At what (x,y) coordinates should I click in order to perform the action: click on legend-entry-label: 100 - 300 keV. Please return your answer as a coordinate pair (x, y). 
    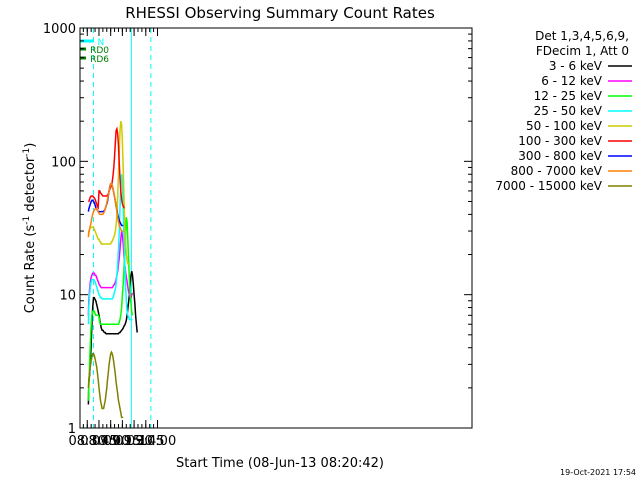
    Looking at the image, I should click on (560, 141).